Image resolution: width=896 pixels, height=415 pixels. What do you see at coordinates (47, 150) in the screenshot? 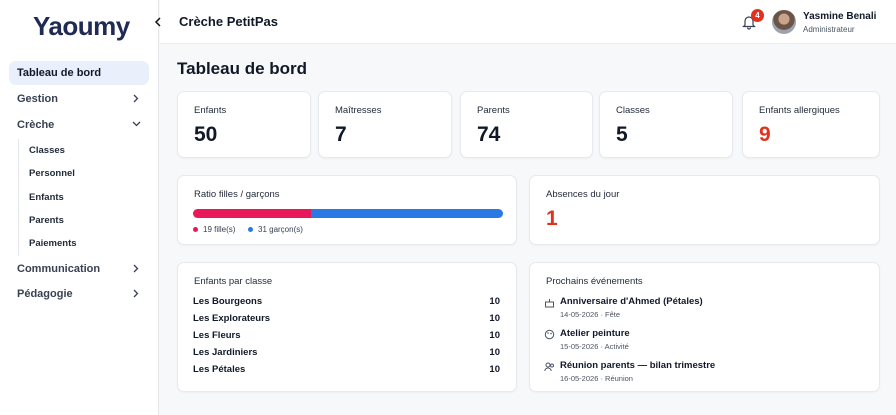
I see `sub-nav-item: Classes` at bounding box center [47, 150].